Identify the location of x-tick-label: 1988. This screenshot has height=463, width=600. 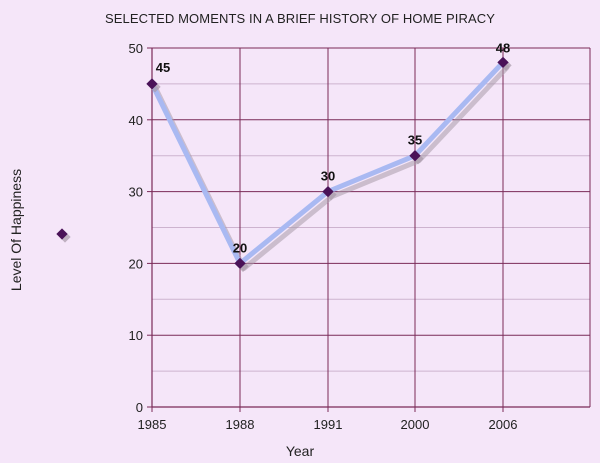
(240, 424).